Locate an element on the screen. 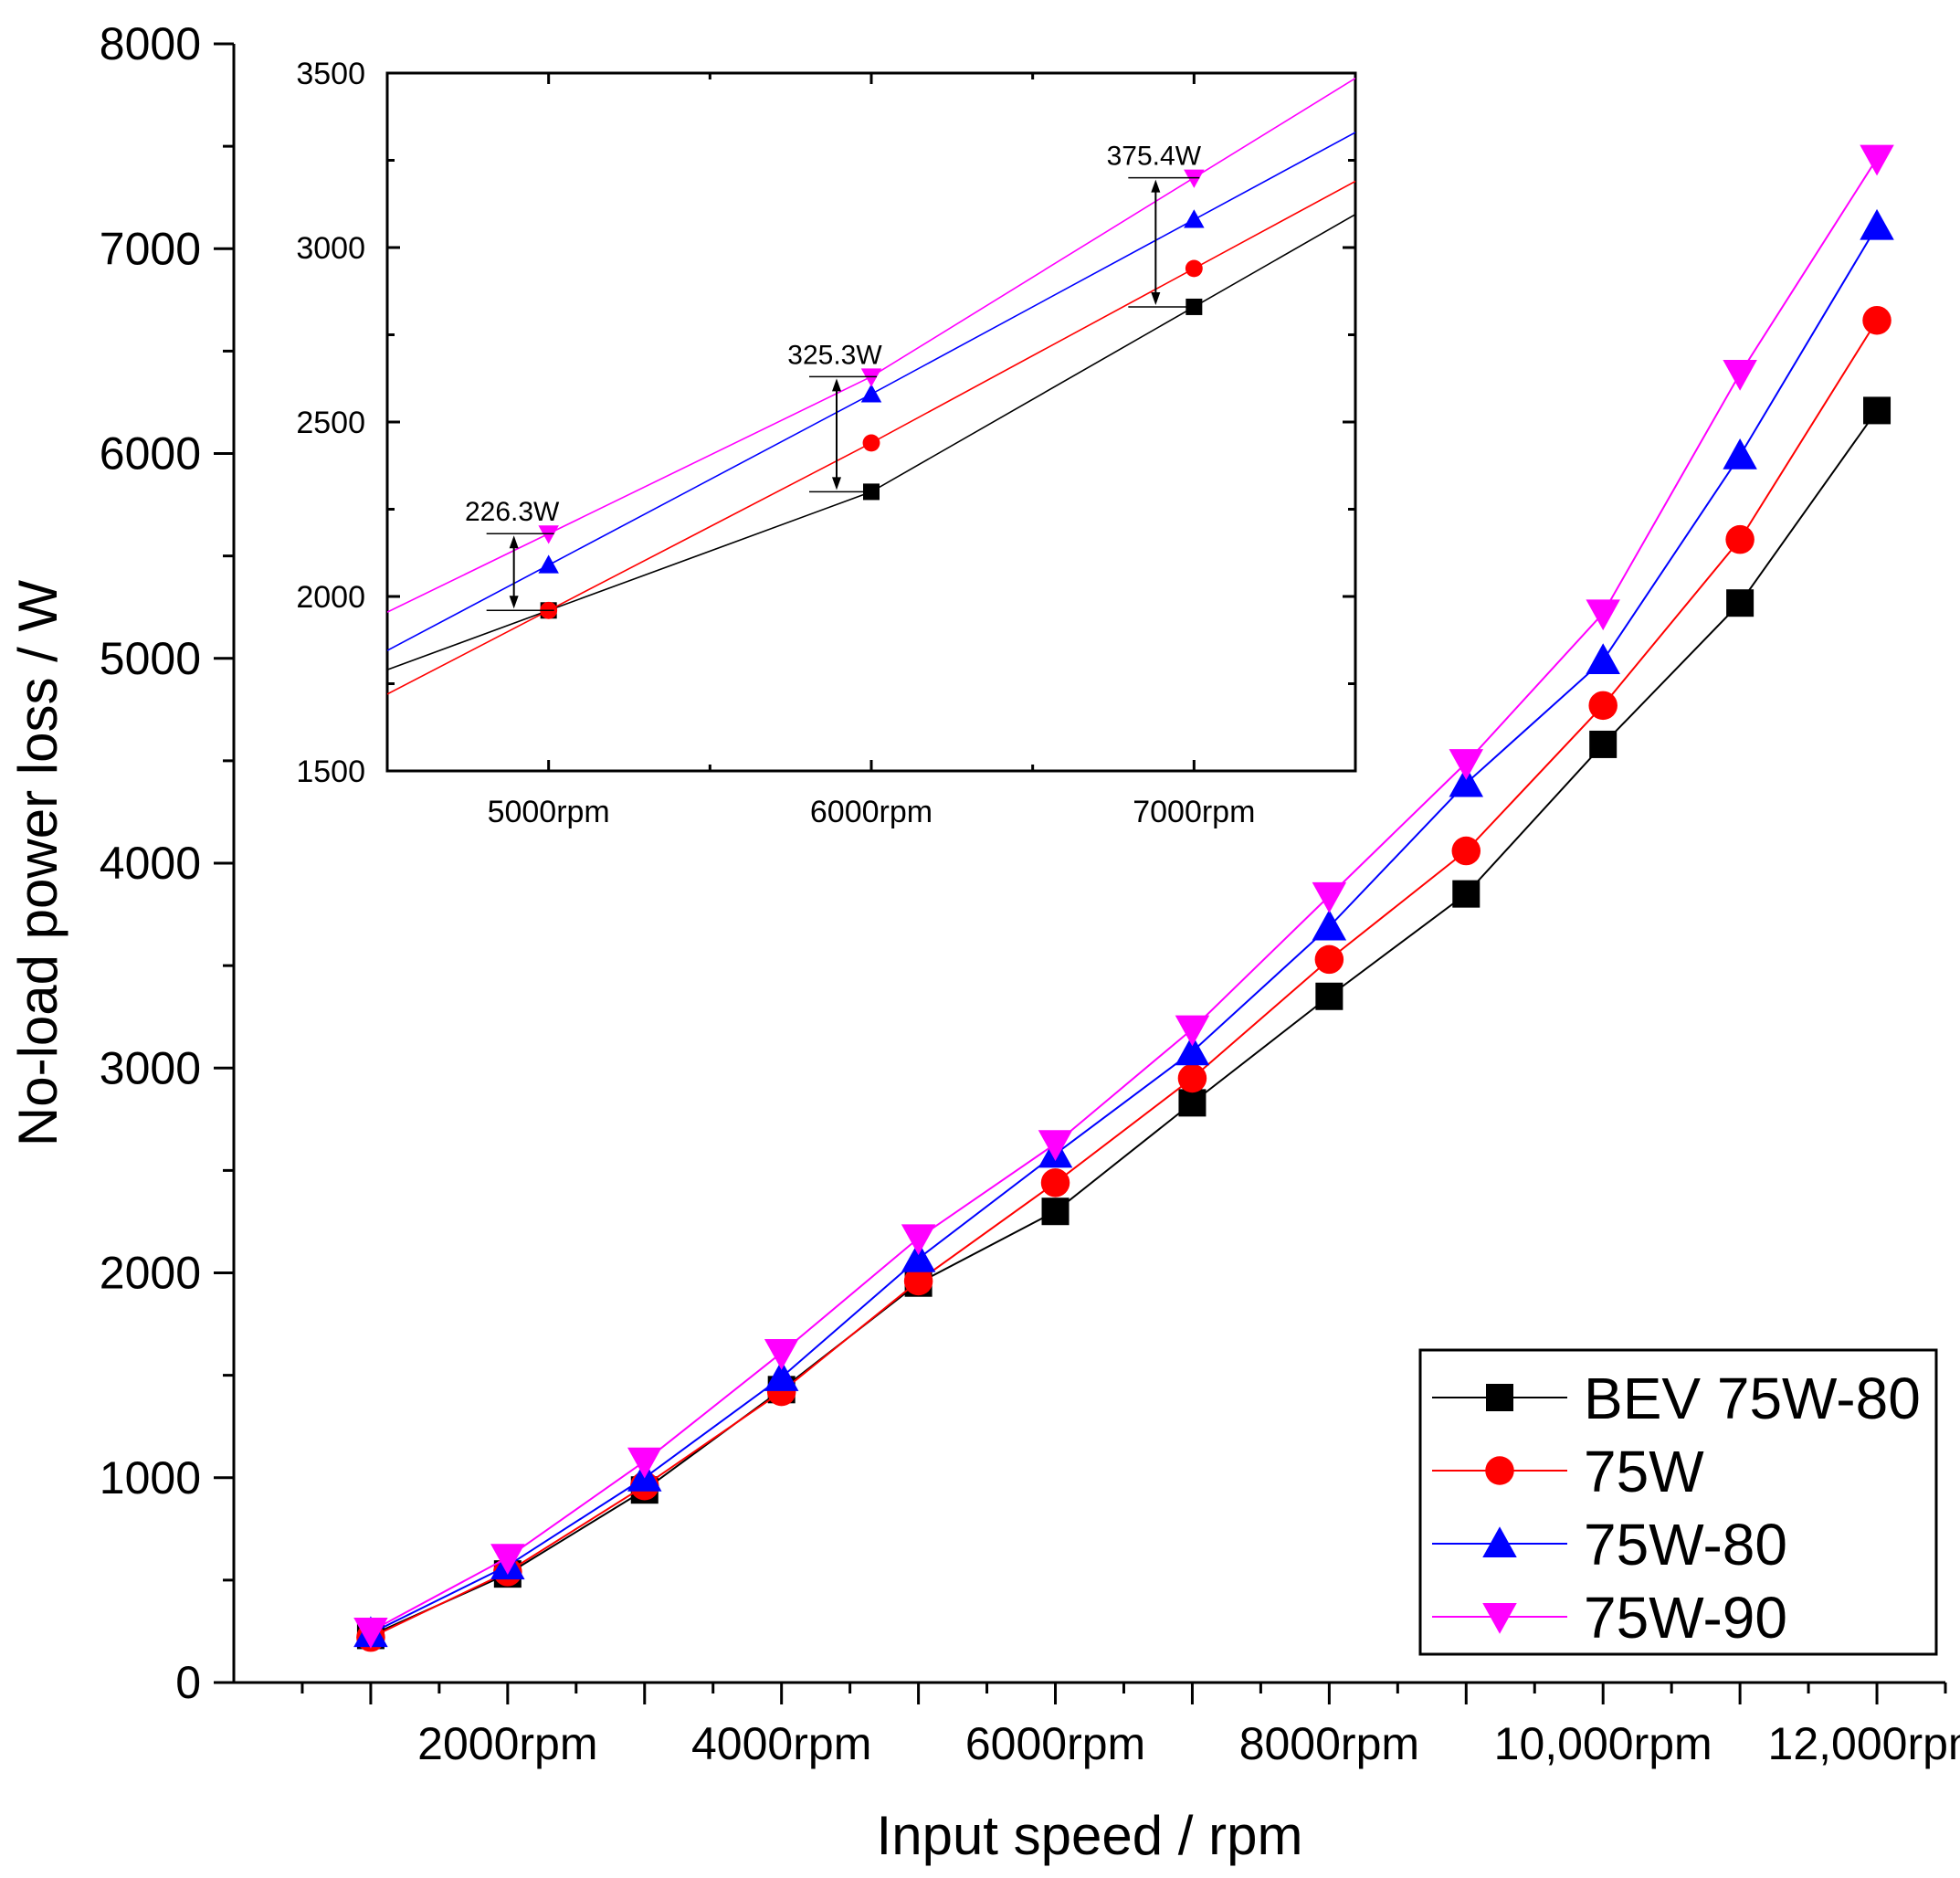 This screenshot has width=1960, height=1878. y-axis-title: No-load power loss / W is located at coordinates (37, 863).